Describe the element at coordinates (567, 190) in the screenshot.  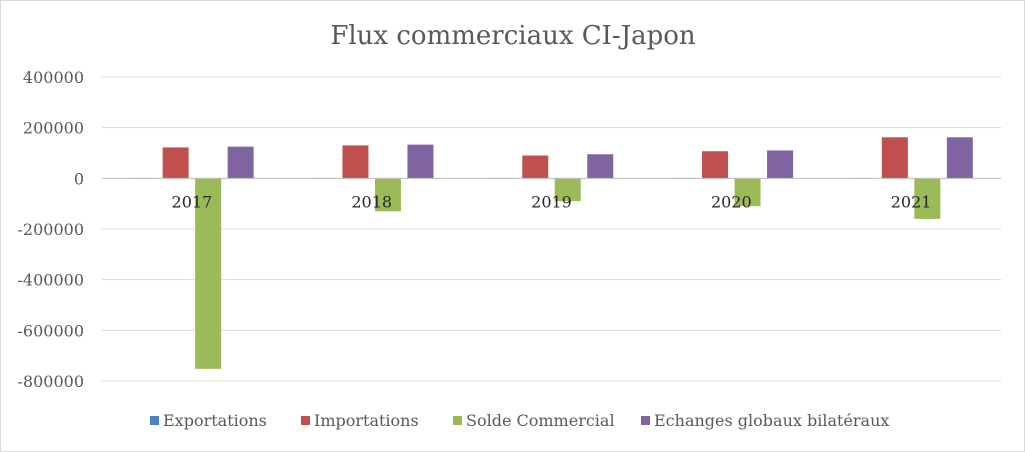
I see `bar-solde-commercial-2019` at that location.